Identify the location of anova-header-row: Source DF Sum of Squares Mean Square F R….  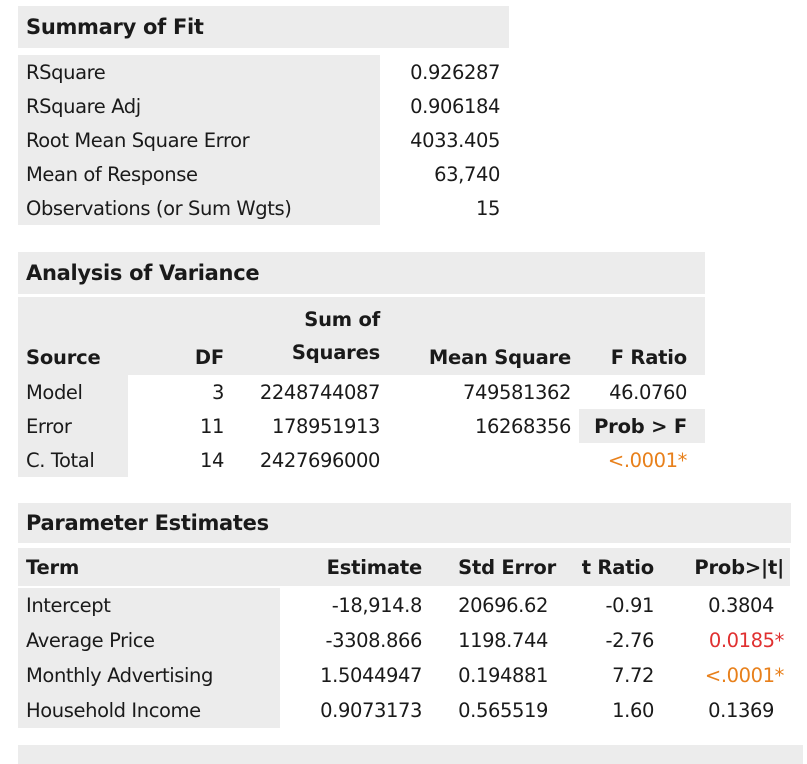
(361, 336).